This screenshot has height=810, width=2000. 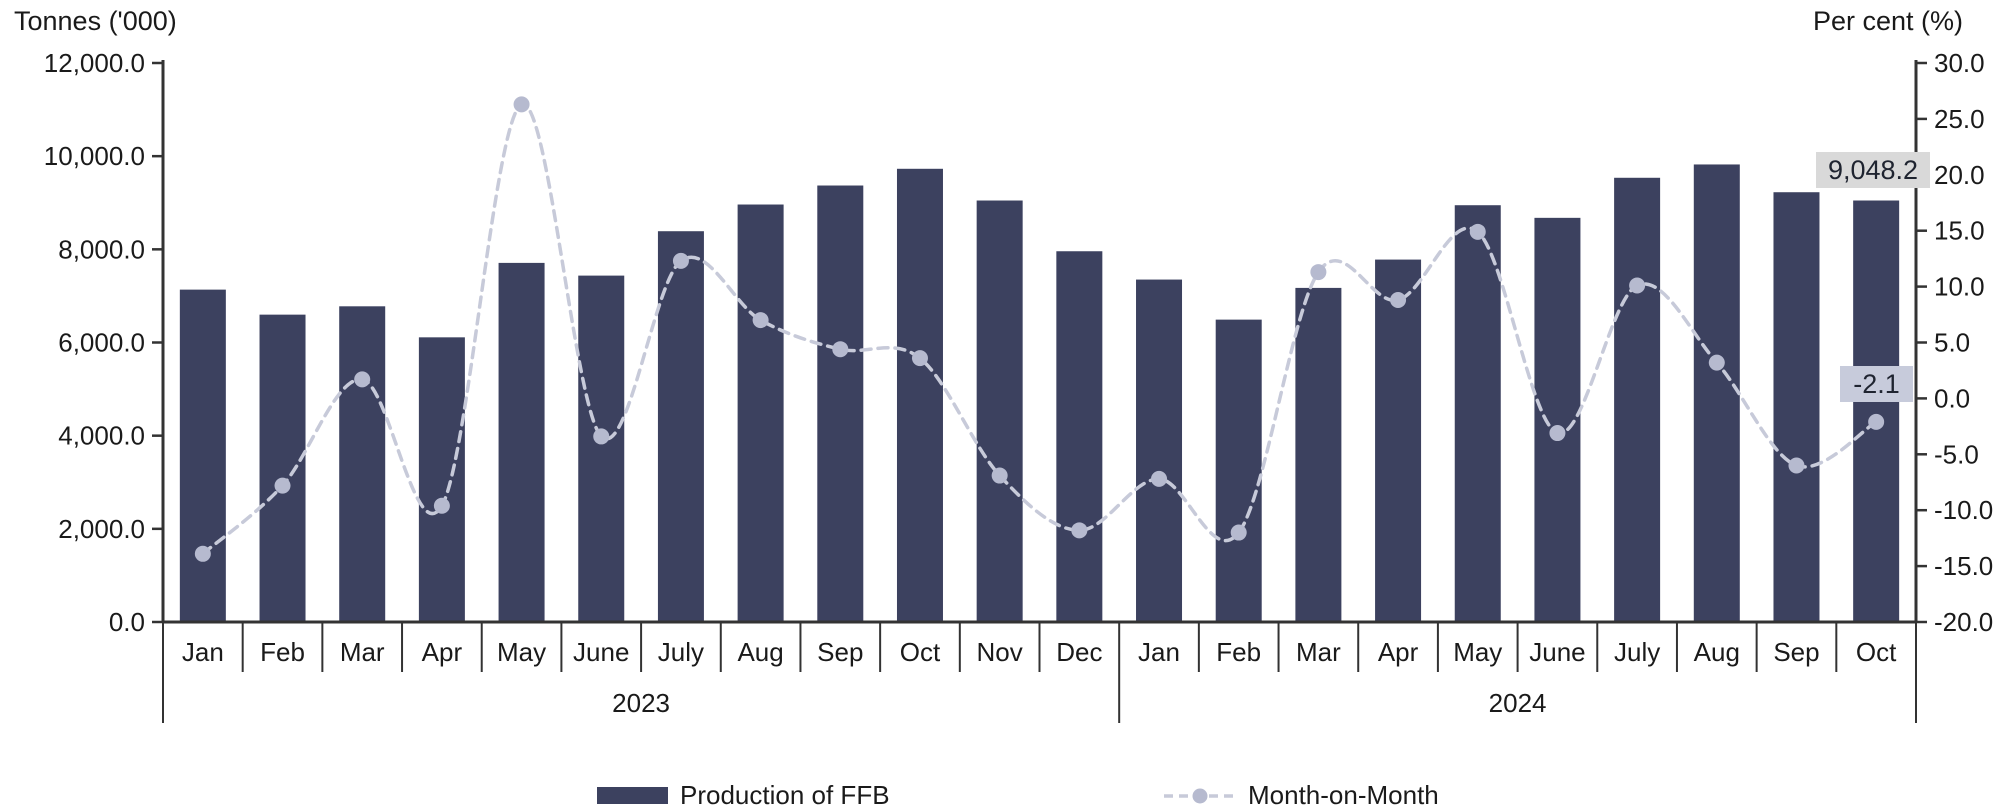 I want to click on month-label: Dec, so click(x=1079, y=652).